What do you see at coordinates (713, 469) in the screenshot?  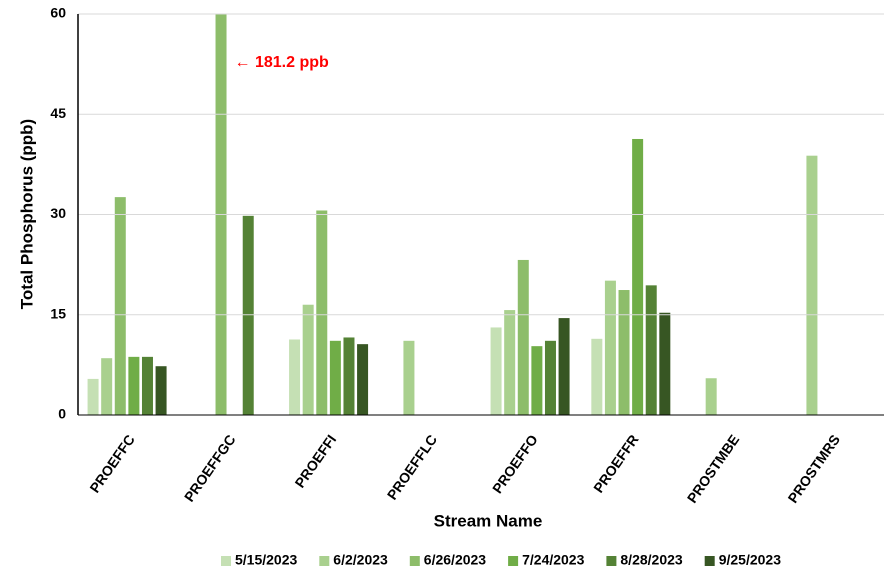 I see `x-tick-label: PROSTMBE` at bounding box center [713, 469].